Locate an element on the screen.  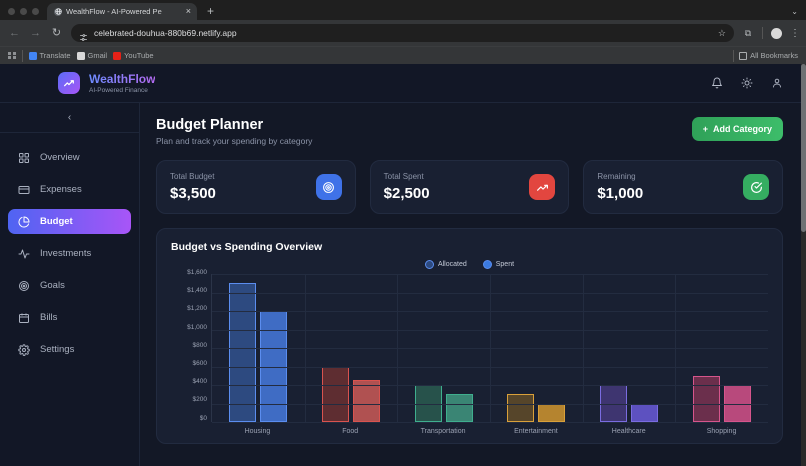
stat-label: Total Spent is located at coordinates (403, 176).